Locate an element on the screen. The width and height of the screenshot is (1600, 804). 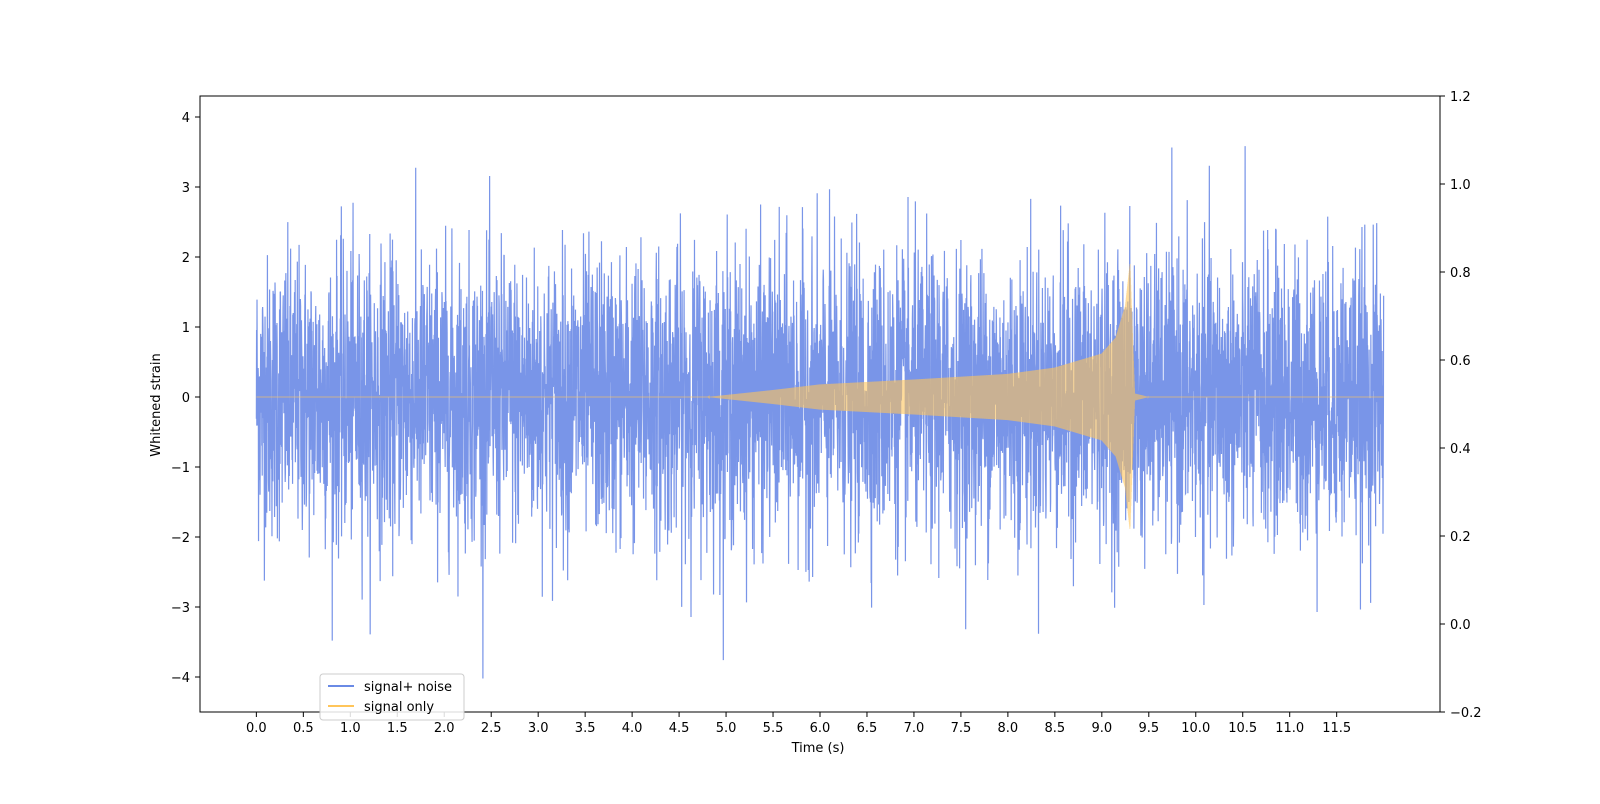
x-tick-label: 11.5 is located at coordinates (1336, 728).